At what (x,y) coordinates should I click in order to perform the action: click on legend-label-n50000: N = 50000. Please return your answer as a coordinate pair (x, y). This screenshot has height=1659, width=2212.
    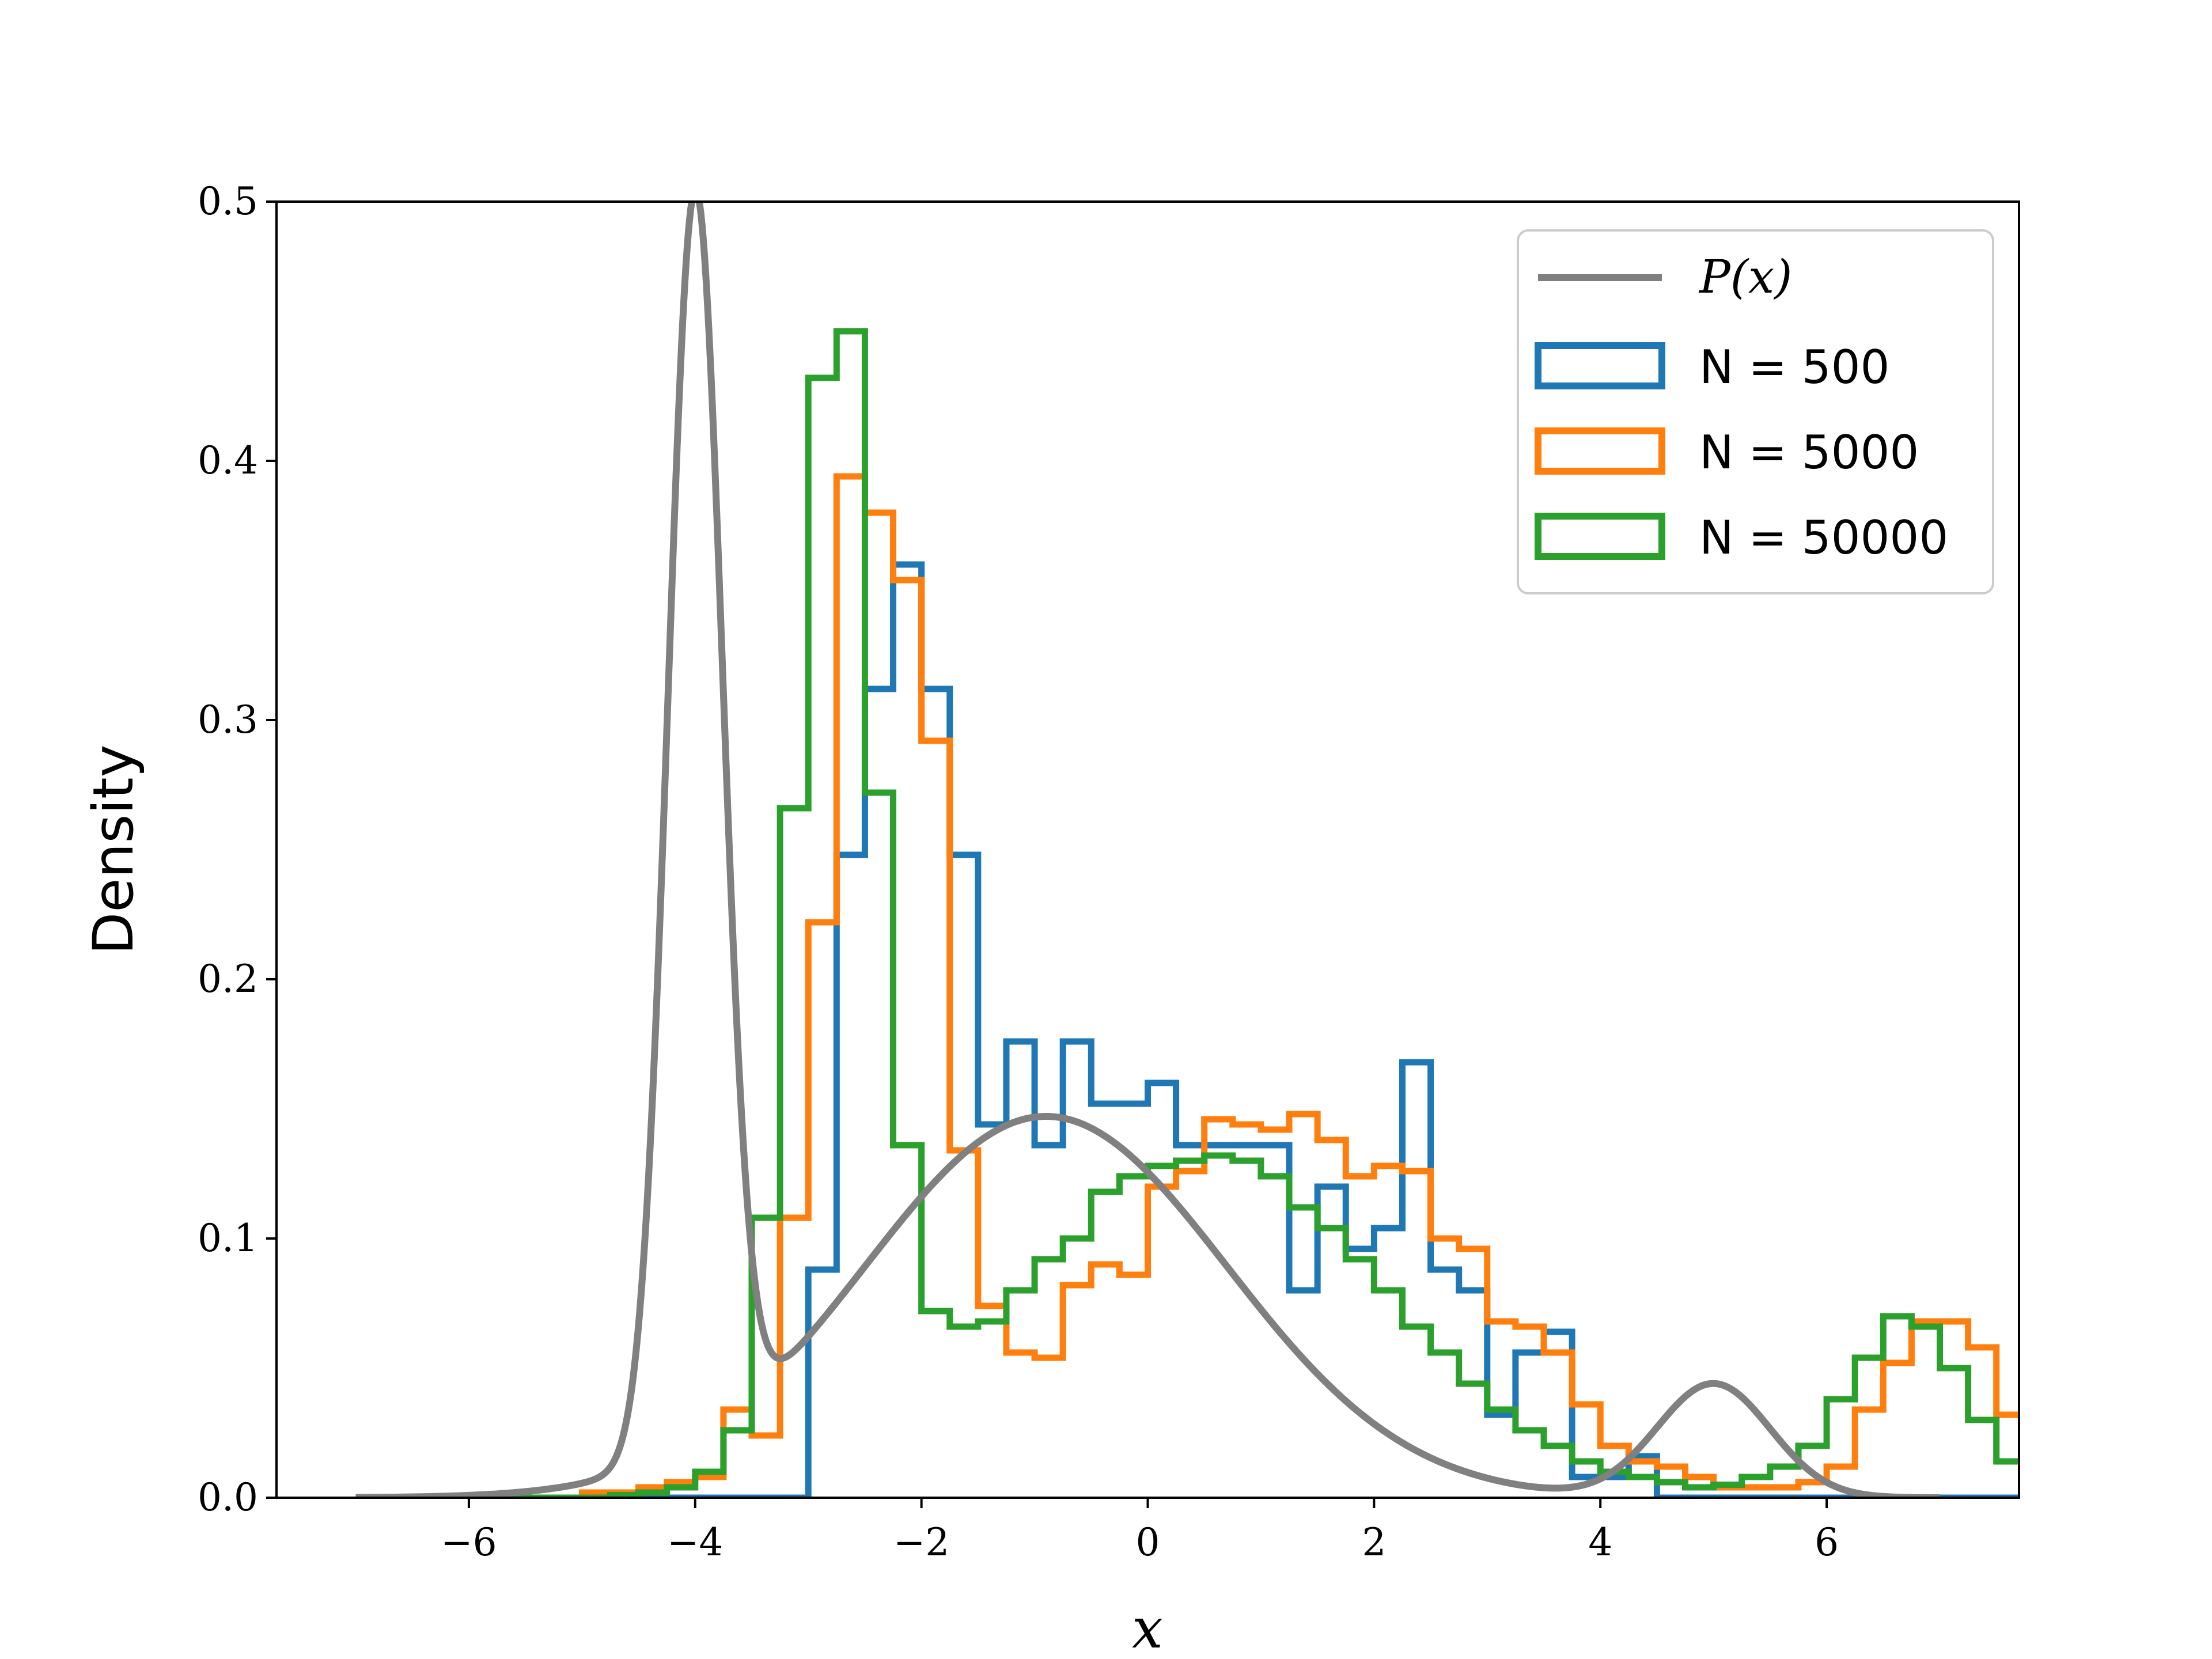
    Looking at the image, I should click on (1823, 538).